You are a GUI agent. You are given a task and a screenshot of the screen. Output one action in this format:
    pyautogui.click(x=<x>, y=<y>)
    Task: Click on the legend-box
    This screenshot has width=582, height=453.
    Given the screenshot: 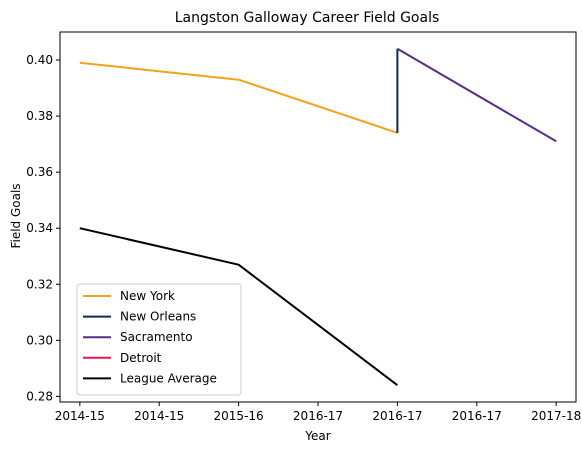 What is the action you would take?
    pyautogui.click(x=159, y=339)
    